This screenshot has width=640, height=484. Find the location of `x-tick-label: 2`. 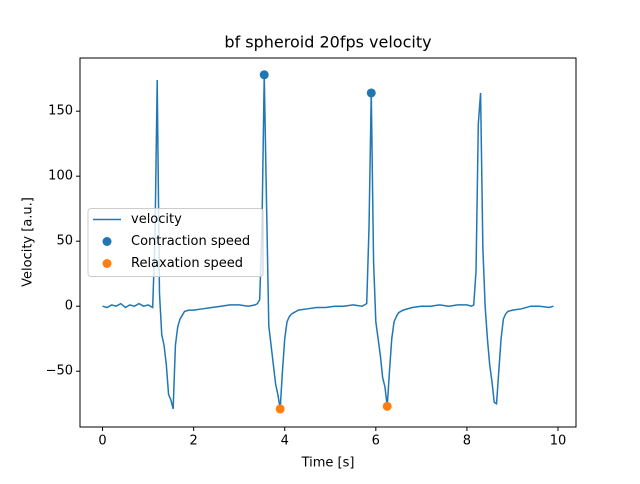

x-tick-label: 2 is located at coordinates (193, 441).